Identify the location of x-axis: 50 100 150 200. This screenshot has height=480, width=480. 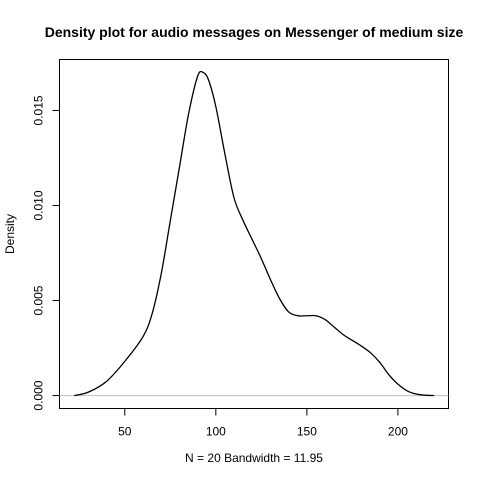
(263, 423).